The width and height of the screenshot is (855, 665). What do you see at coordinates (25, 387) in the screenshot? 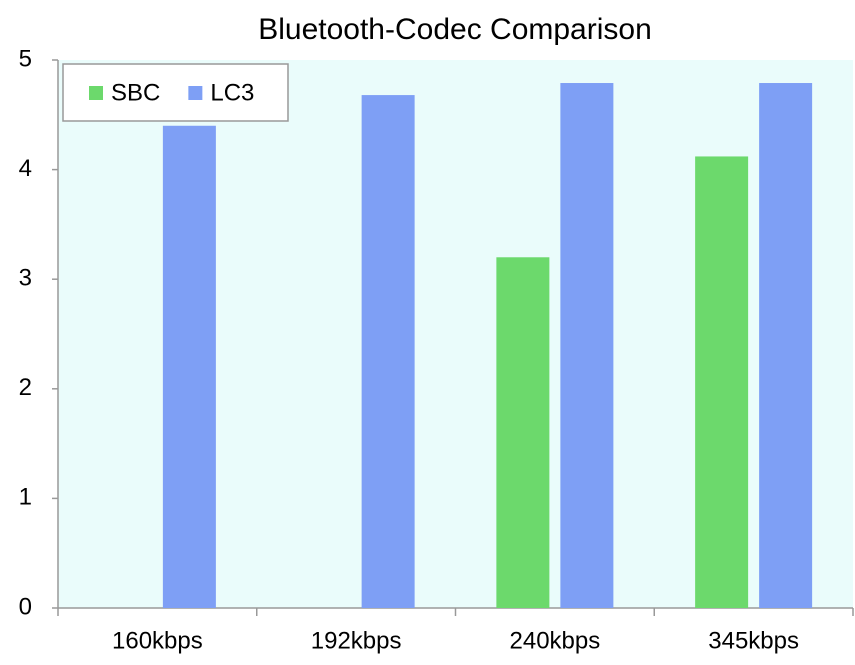
I see `y-tick-label: 2` at bounding box center [25, 387].